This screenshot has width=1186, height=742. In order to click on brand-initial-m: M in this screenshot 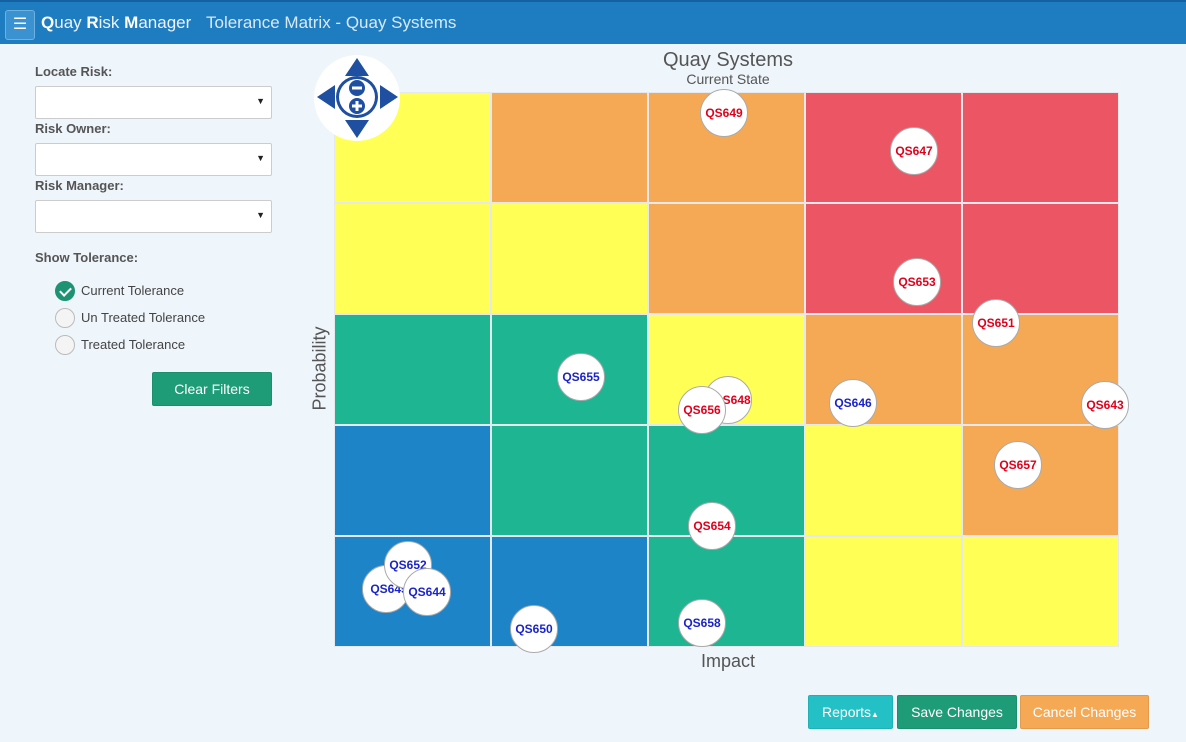, I will do `click(131, 22)`.